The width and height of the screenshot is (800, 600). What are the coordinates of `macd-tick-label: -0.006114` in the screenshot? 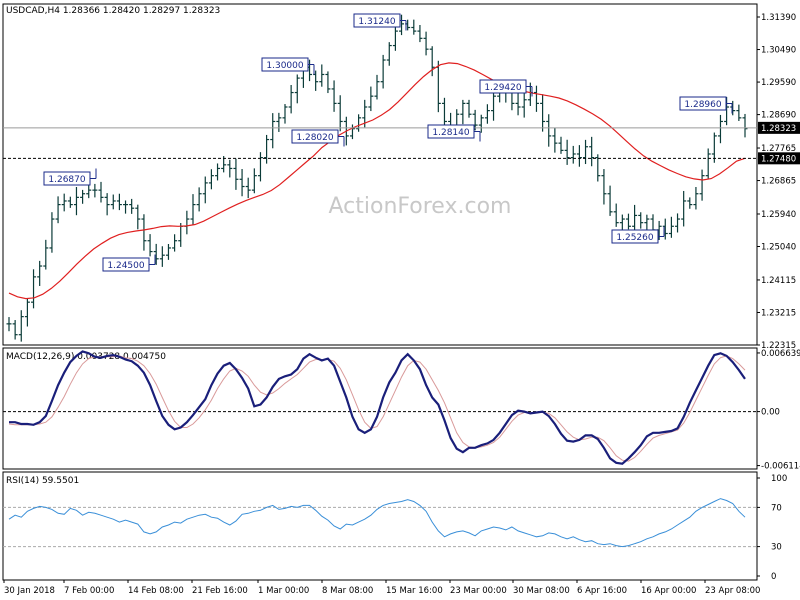 It's located at (780, 467).